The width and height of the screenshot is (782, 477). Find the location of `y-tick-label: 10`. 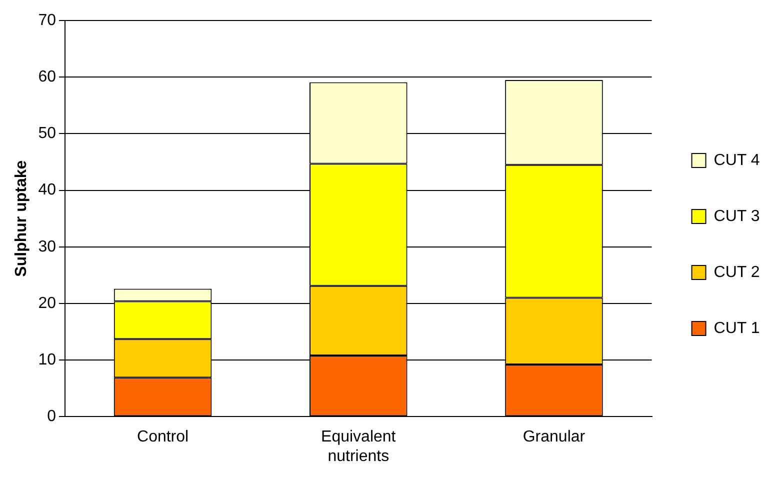

y-tick-label: 10 is located at coordinates (47, 359).